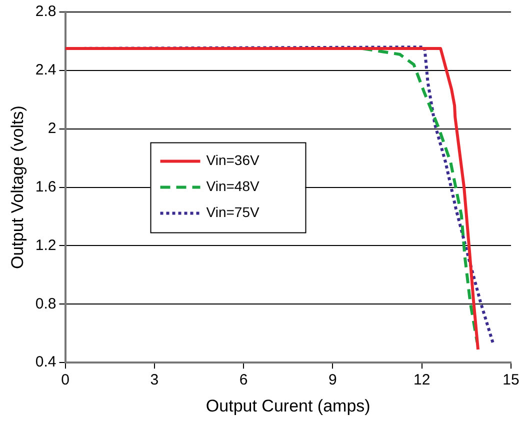 The image size is (525, 425). What do you see at coordinates (52, 129) in the screenshot?
I see `y-tick-label: 2` at bounding box center [52, 129].